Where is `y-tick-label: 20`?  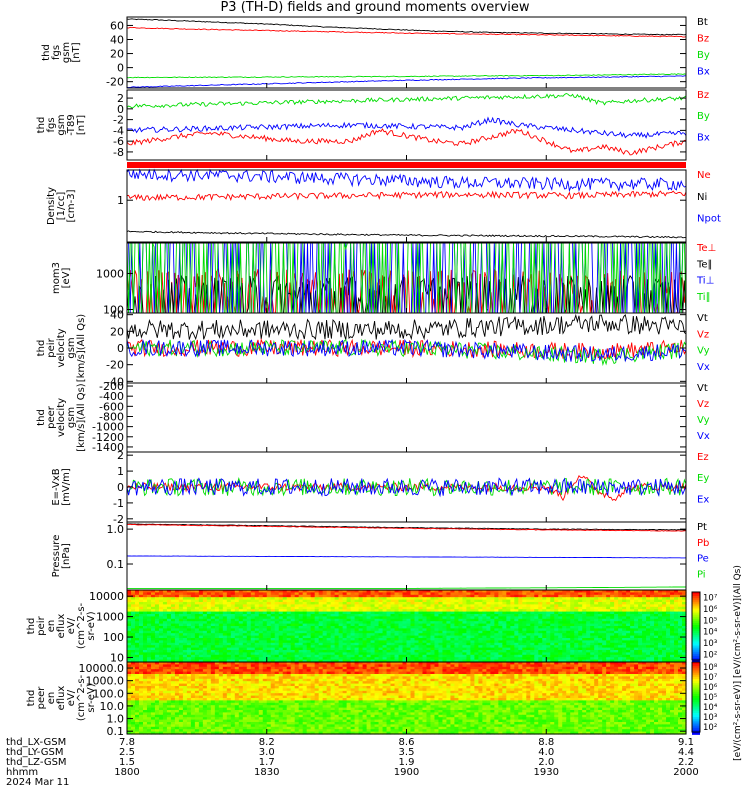
y-tick-label: 20 is located at coordinates (117, 54).